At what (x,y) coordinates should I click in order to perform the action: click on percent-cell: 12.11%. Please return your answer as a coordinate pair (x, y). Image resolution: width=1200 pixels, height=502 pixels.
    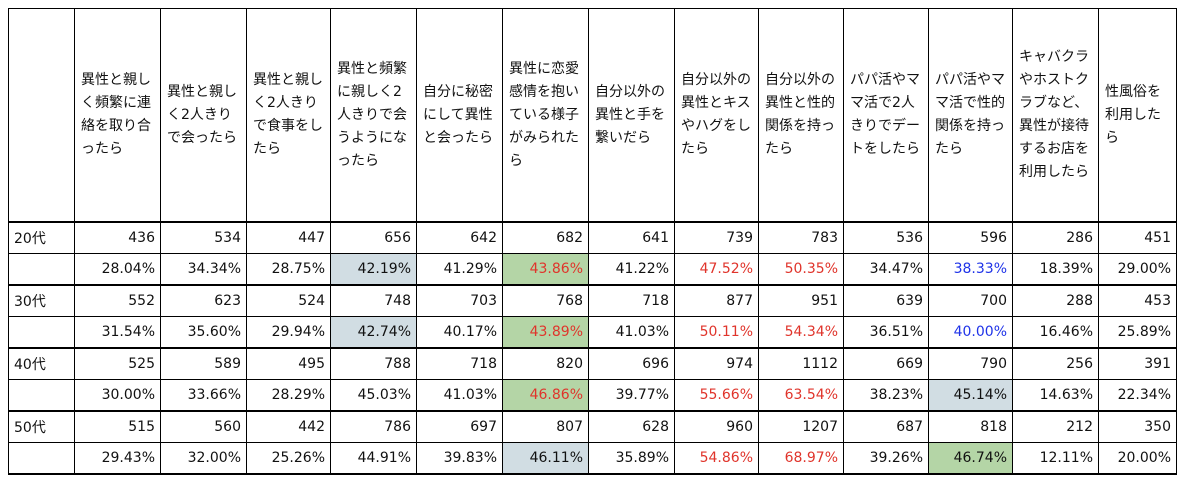
    Looking at the image, I should click on (1055, 458).